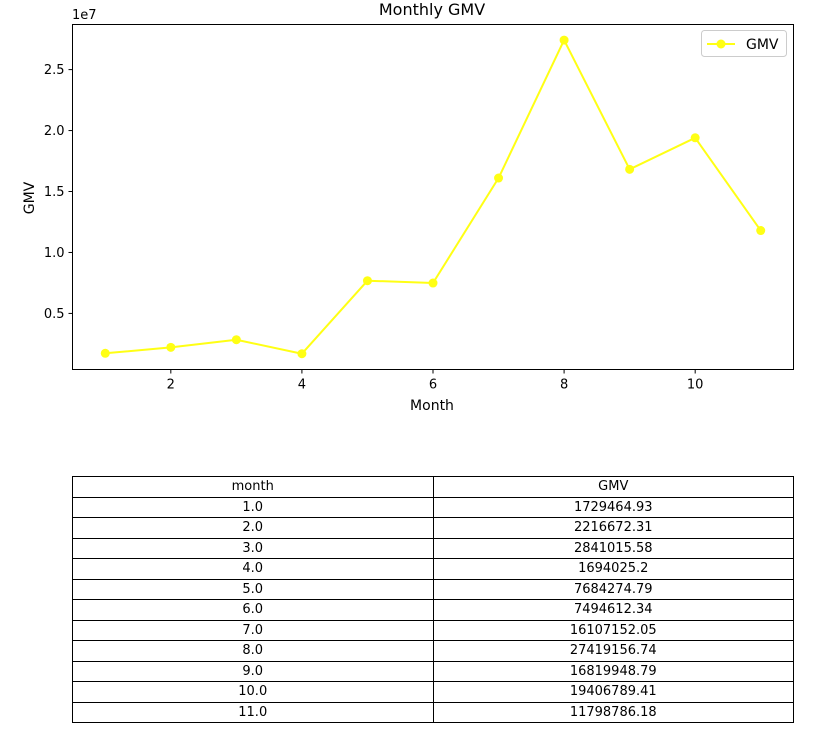 The height and width of the screenshot is (744, 825). I want to click on table-row: 11.0 11798786.18, so click(433, 712).